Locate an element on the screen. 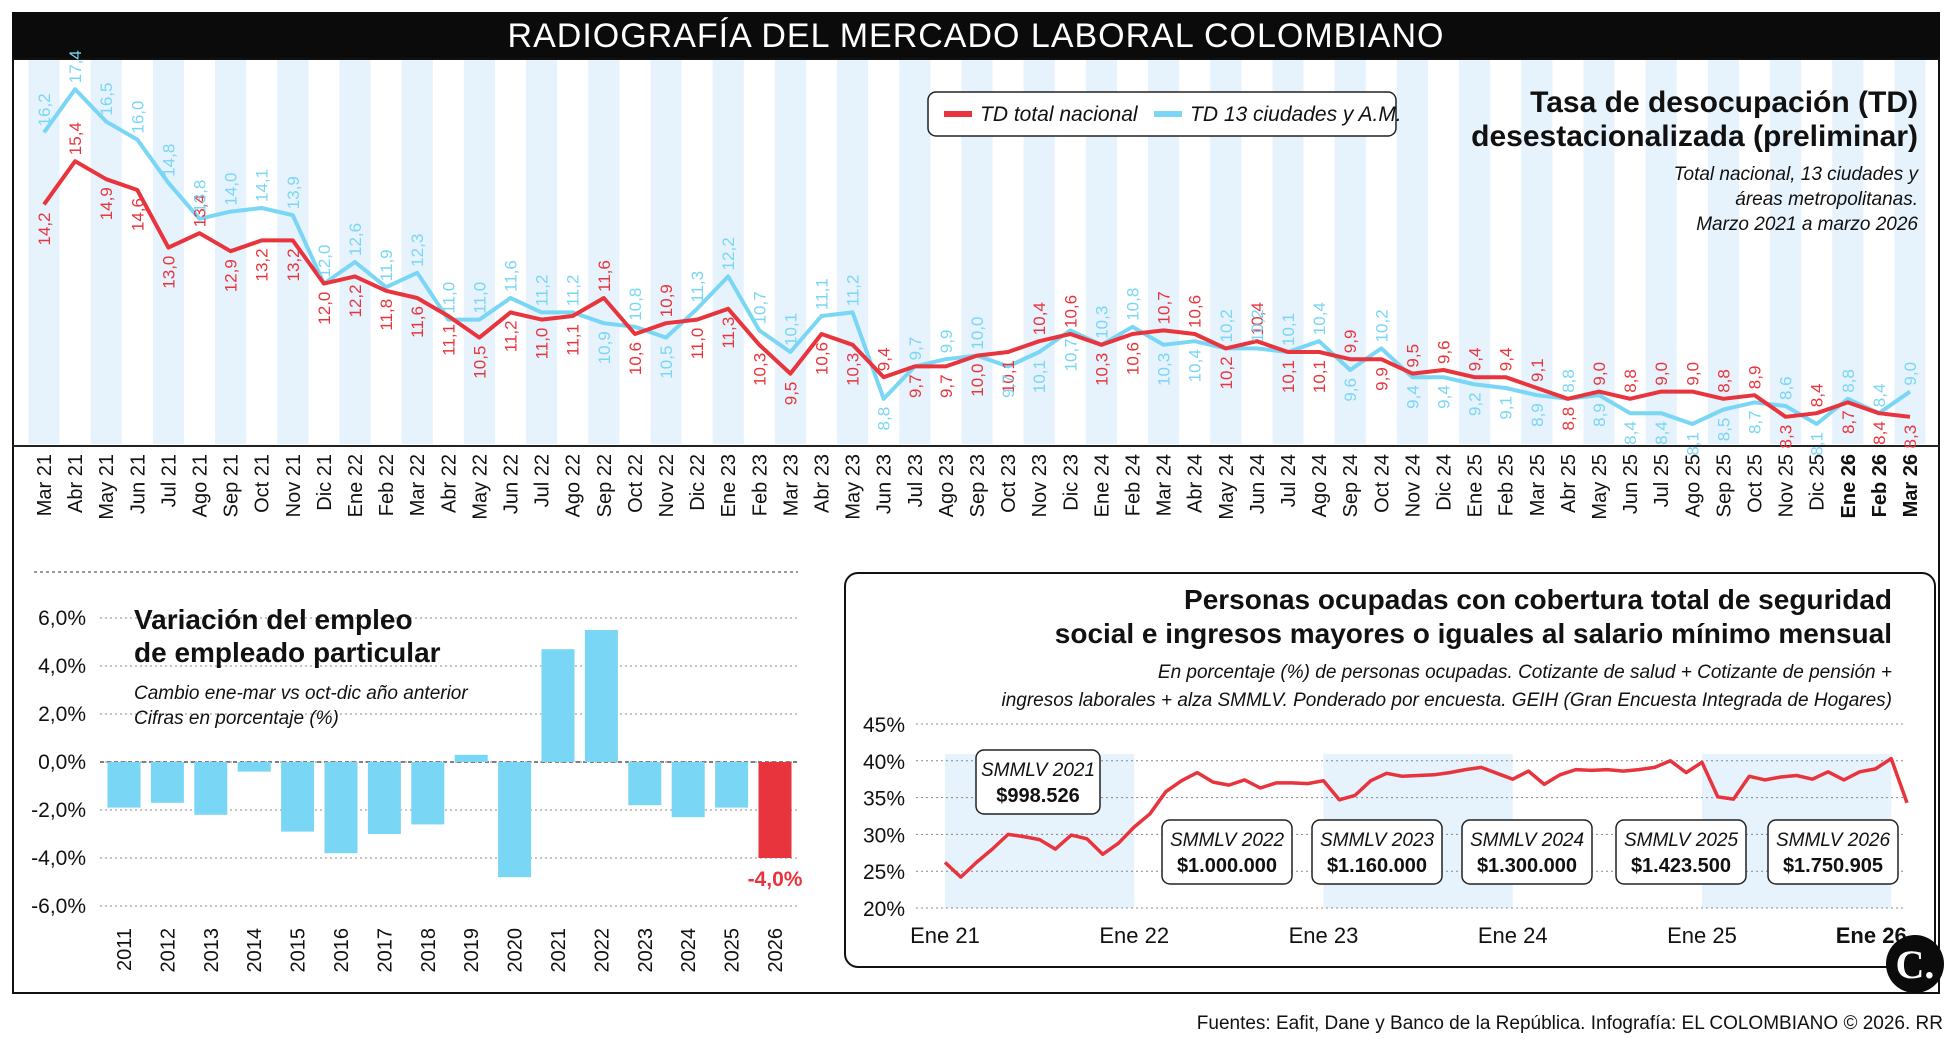  data-label: 13,2 is located at coordinates (293, 264).